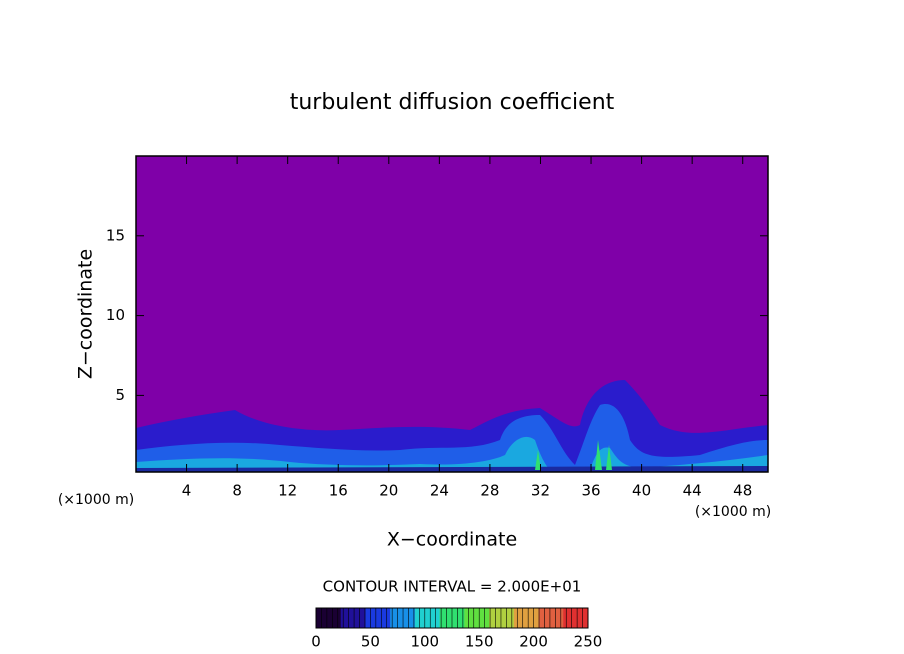 This screenshot has width=904, height=654. Describe the element at coordinates (540, 491) in the screenshot. I see `x-tick-label: 32` at that location.